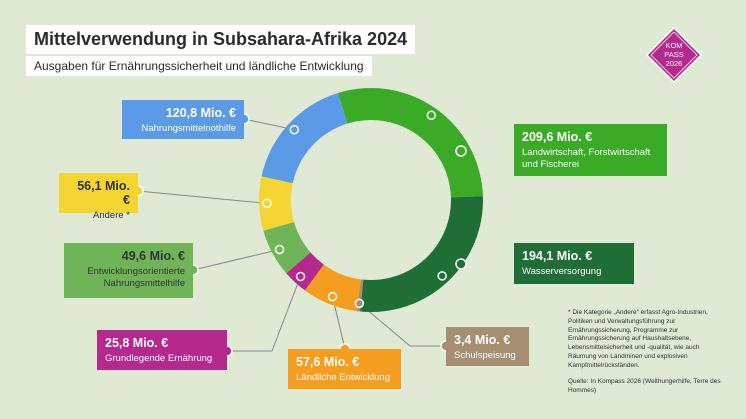  Describe the element at coordinates (332, 288) in the screenshot. I see `slice-laendliche-entwicklung` at that location.